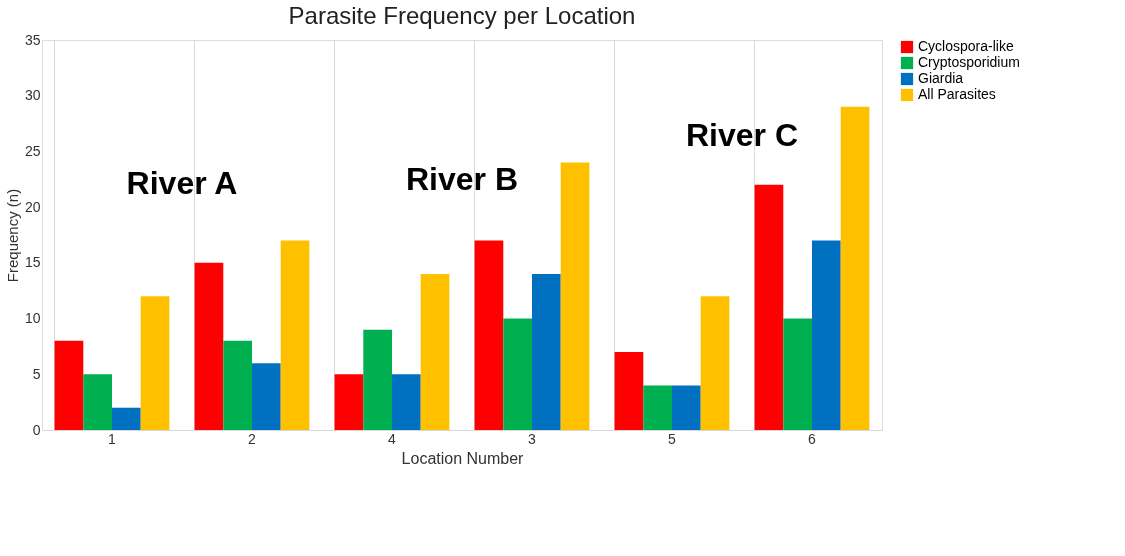  I want to click on chart-title: Parasite Frequency per Location, so click(462, 15).